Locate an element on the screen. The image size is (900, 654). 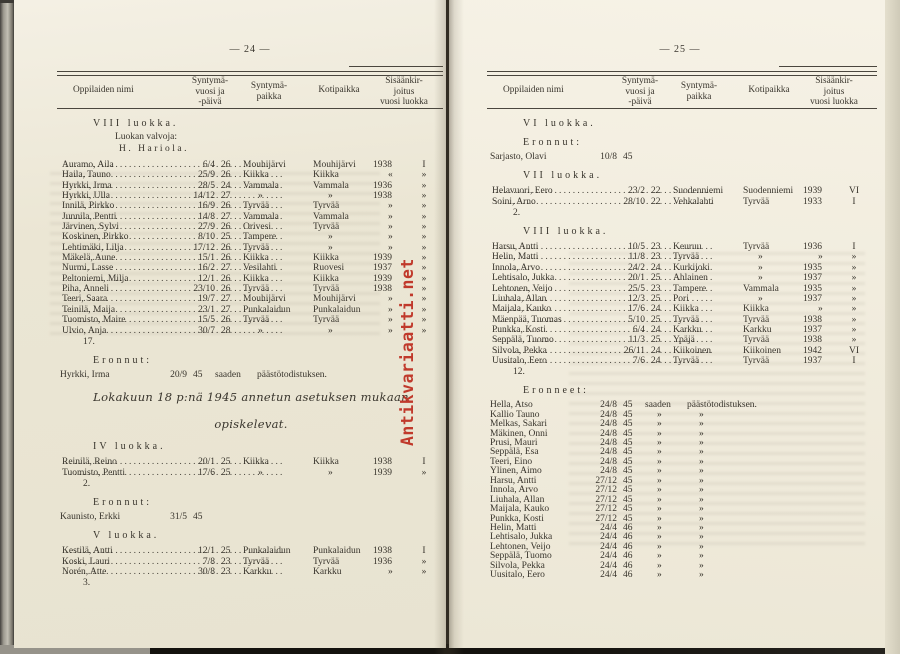
birth-date: 30/8 is located at coordinates (206, 572).